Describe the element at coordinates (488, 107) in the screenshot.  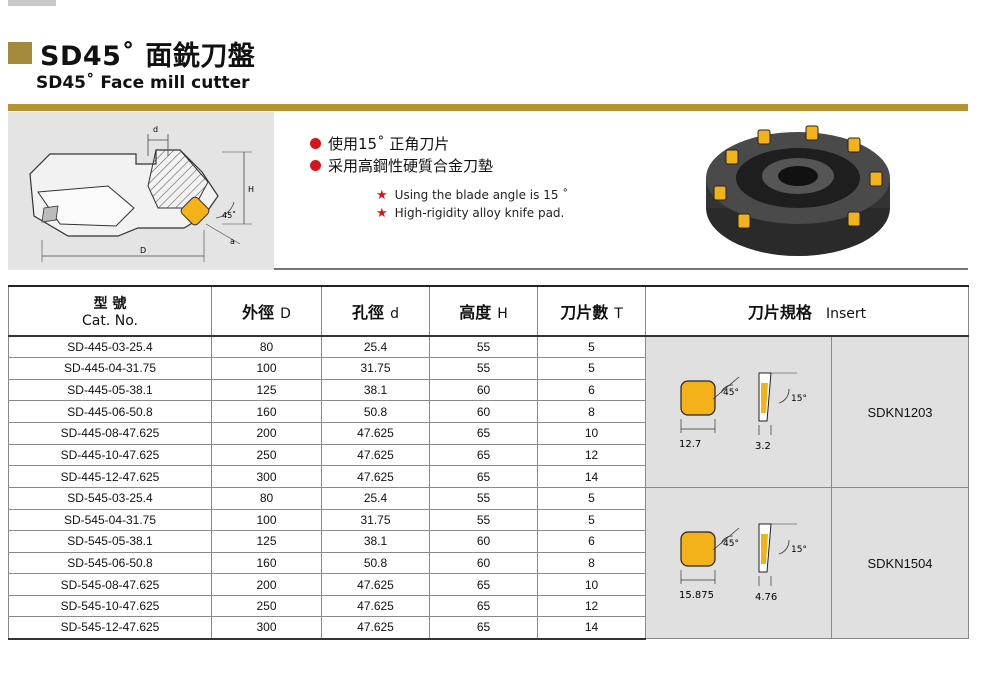
I see `gold-divider-bar` at that location.